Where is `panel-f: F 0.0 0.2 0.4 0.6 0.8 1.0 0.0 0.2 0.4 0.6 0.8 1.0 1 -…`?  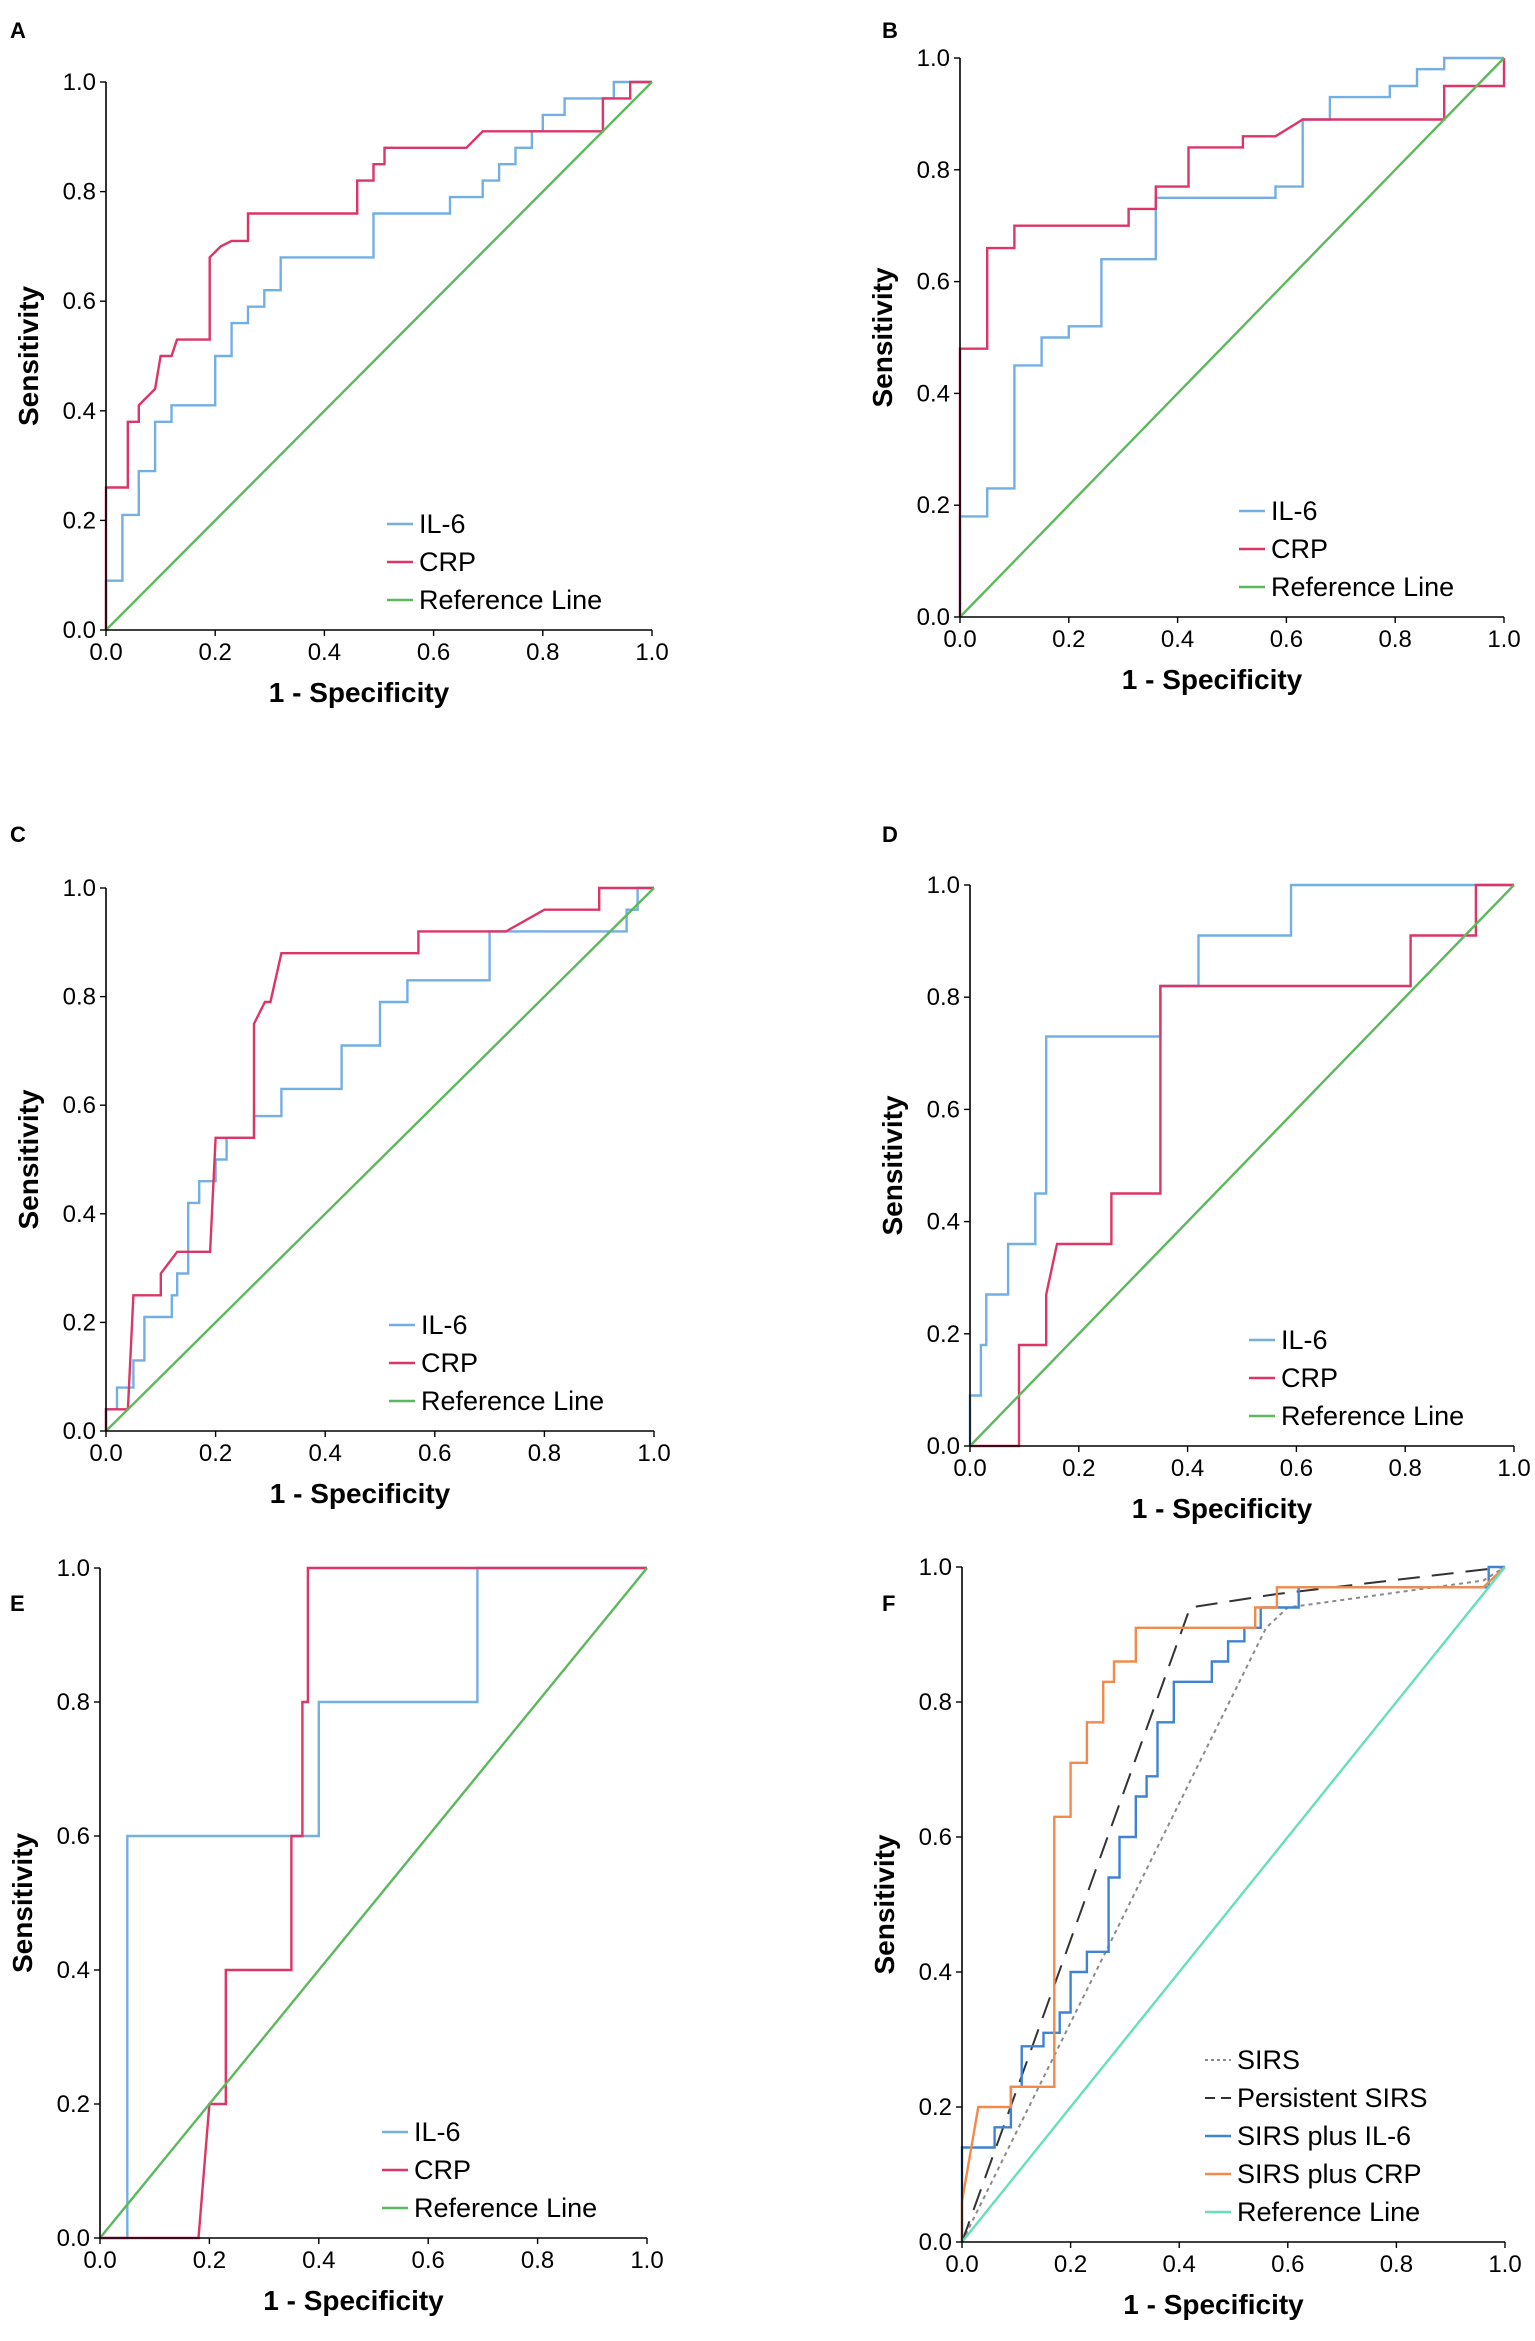 panel-f: F 0.0 0.2 0.4 0.6 0.8 1.0 0.0 0.2 0.4 0.6 0.8 1.0 1 -… is located at coordinates (1195, 1937).